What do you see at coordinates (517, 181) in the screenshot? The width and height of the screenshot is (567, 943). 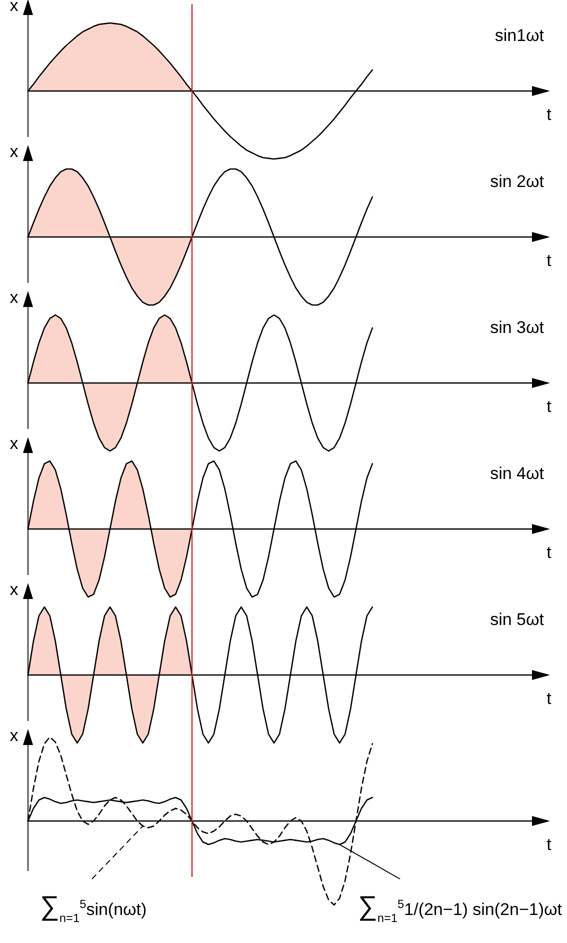 I see `chart-title: sin 2ωt` at bounding box center [517, 181].